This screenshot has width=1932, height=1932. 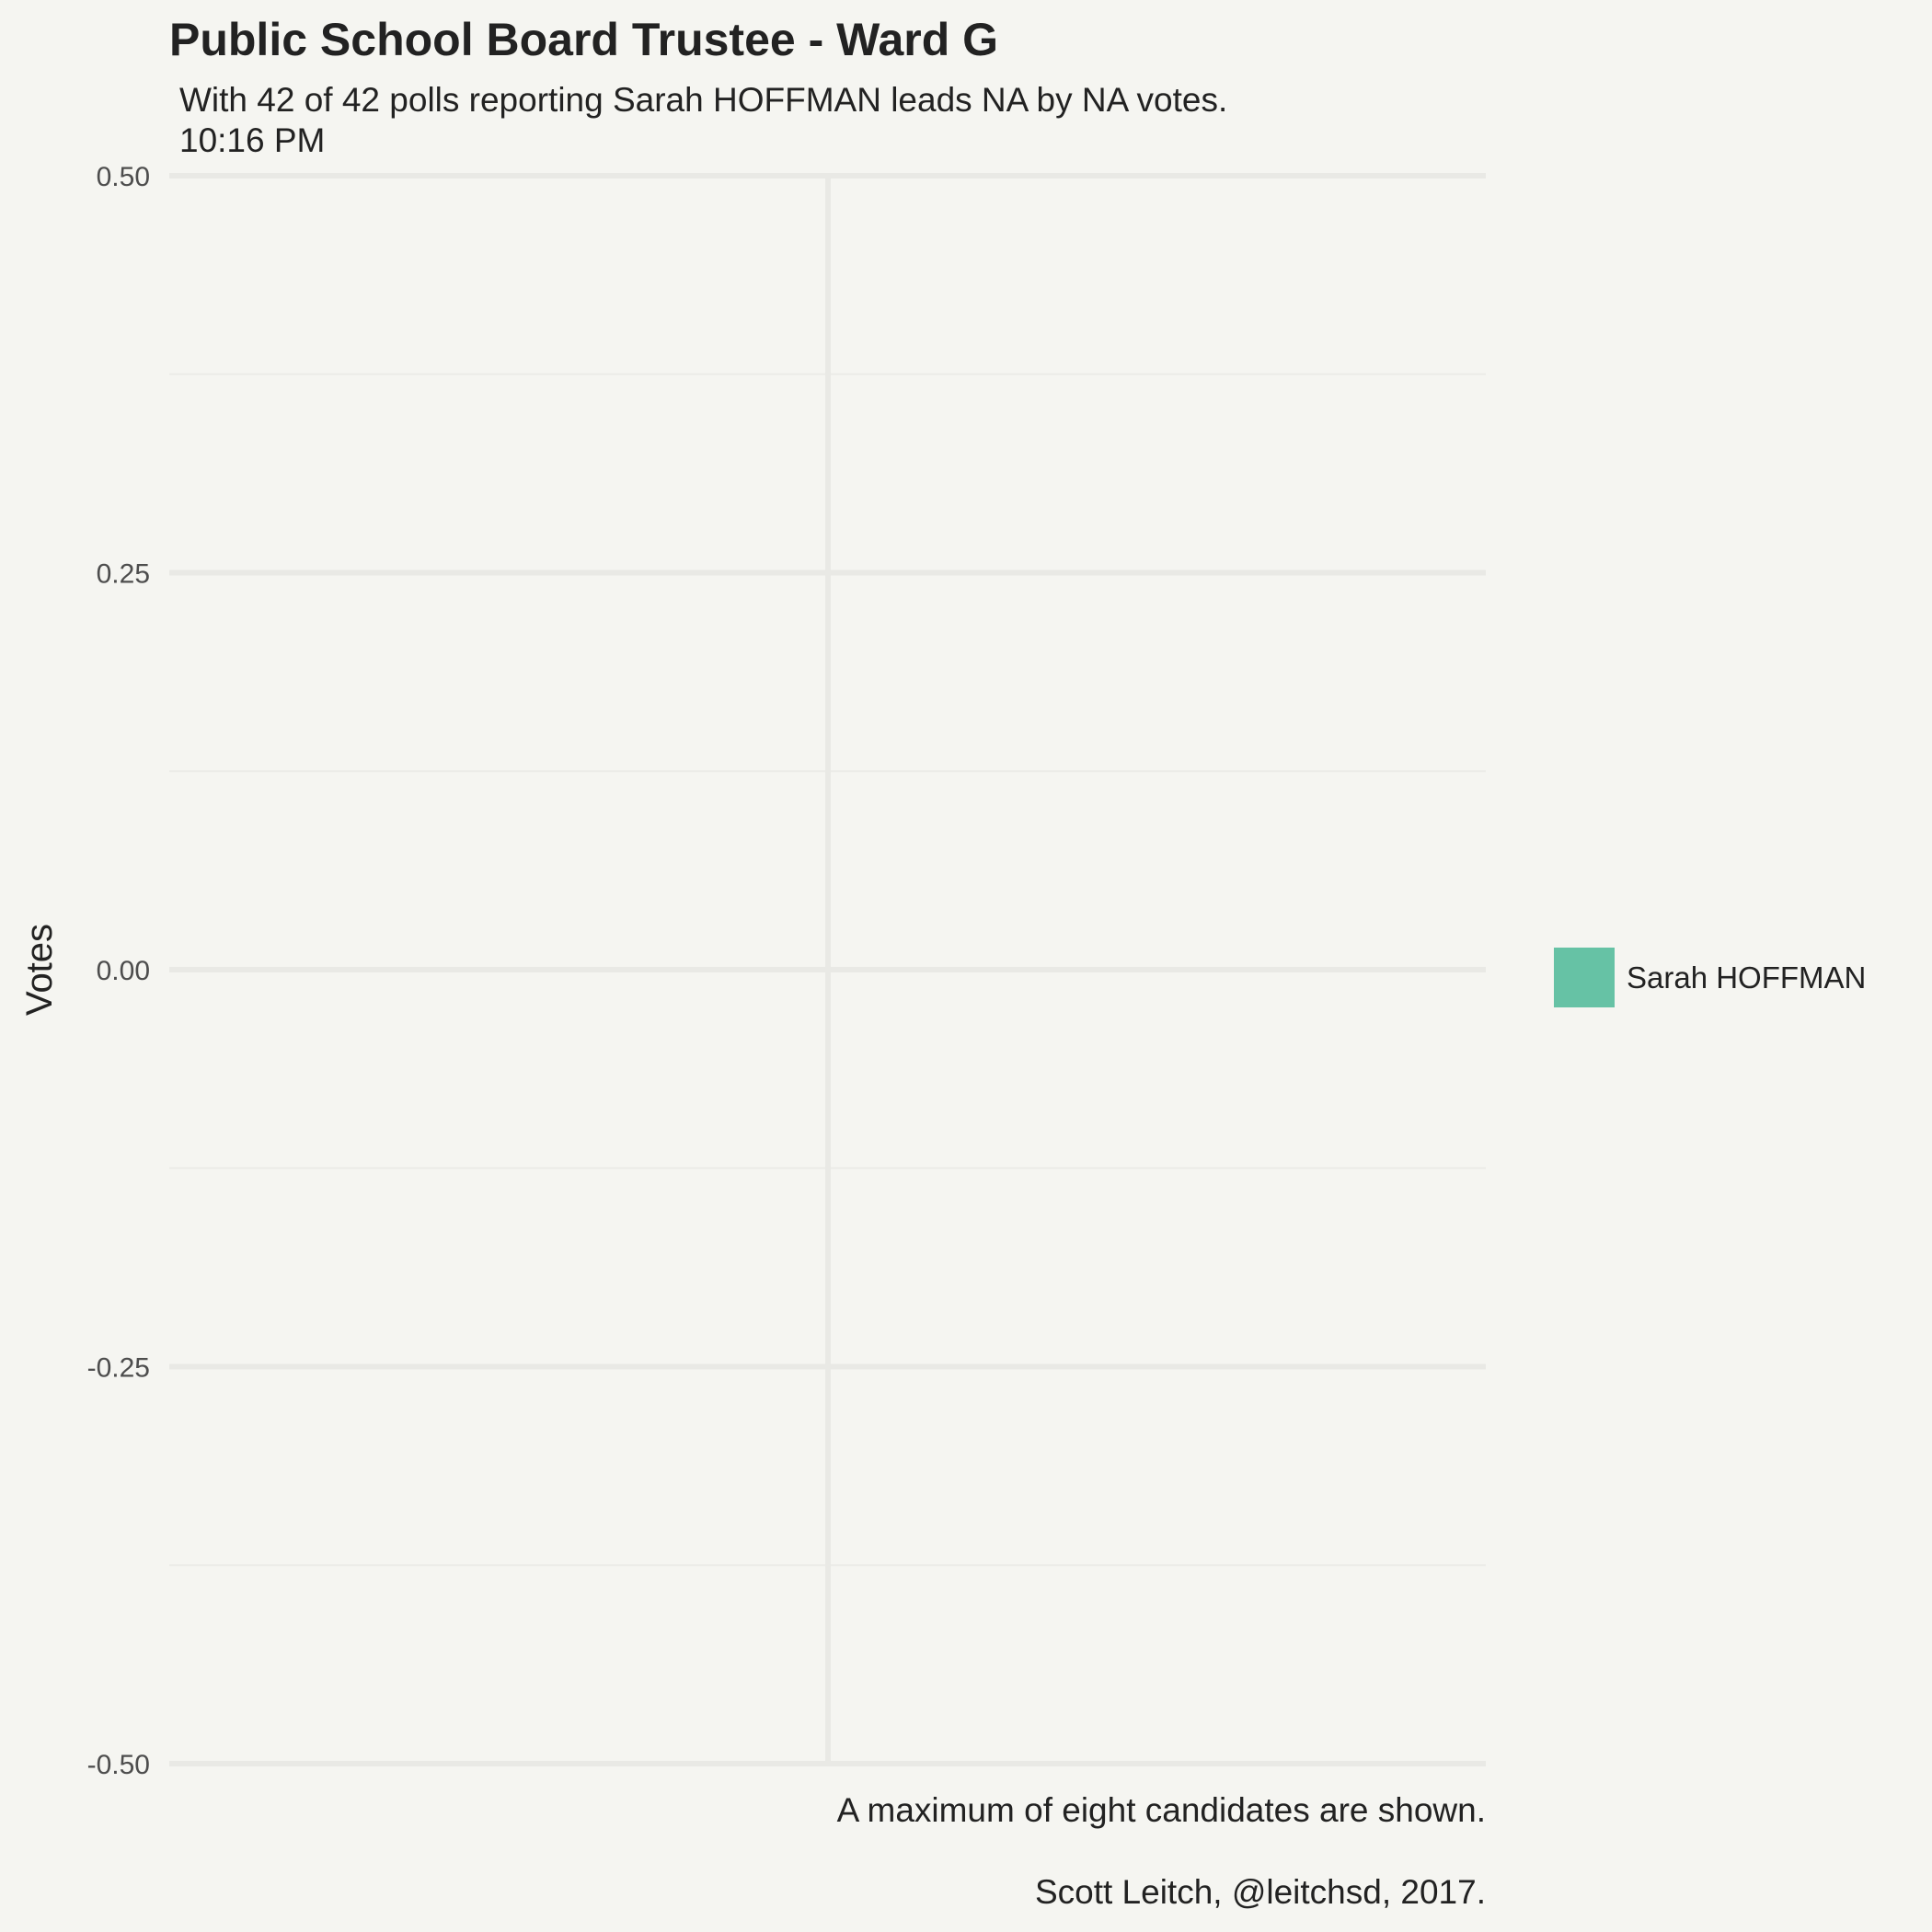 I want to click on y-tick-label: 0.50, so click(x=123, y=177).